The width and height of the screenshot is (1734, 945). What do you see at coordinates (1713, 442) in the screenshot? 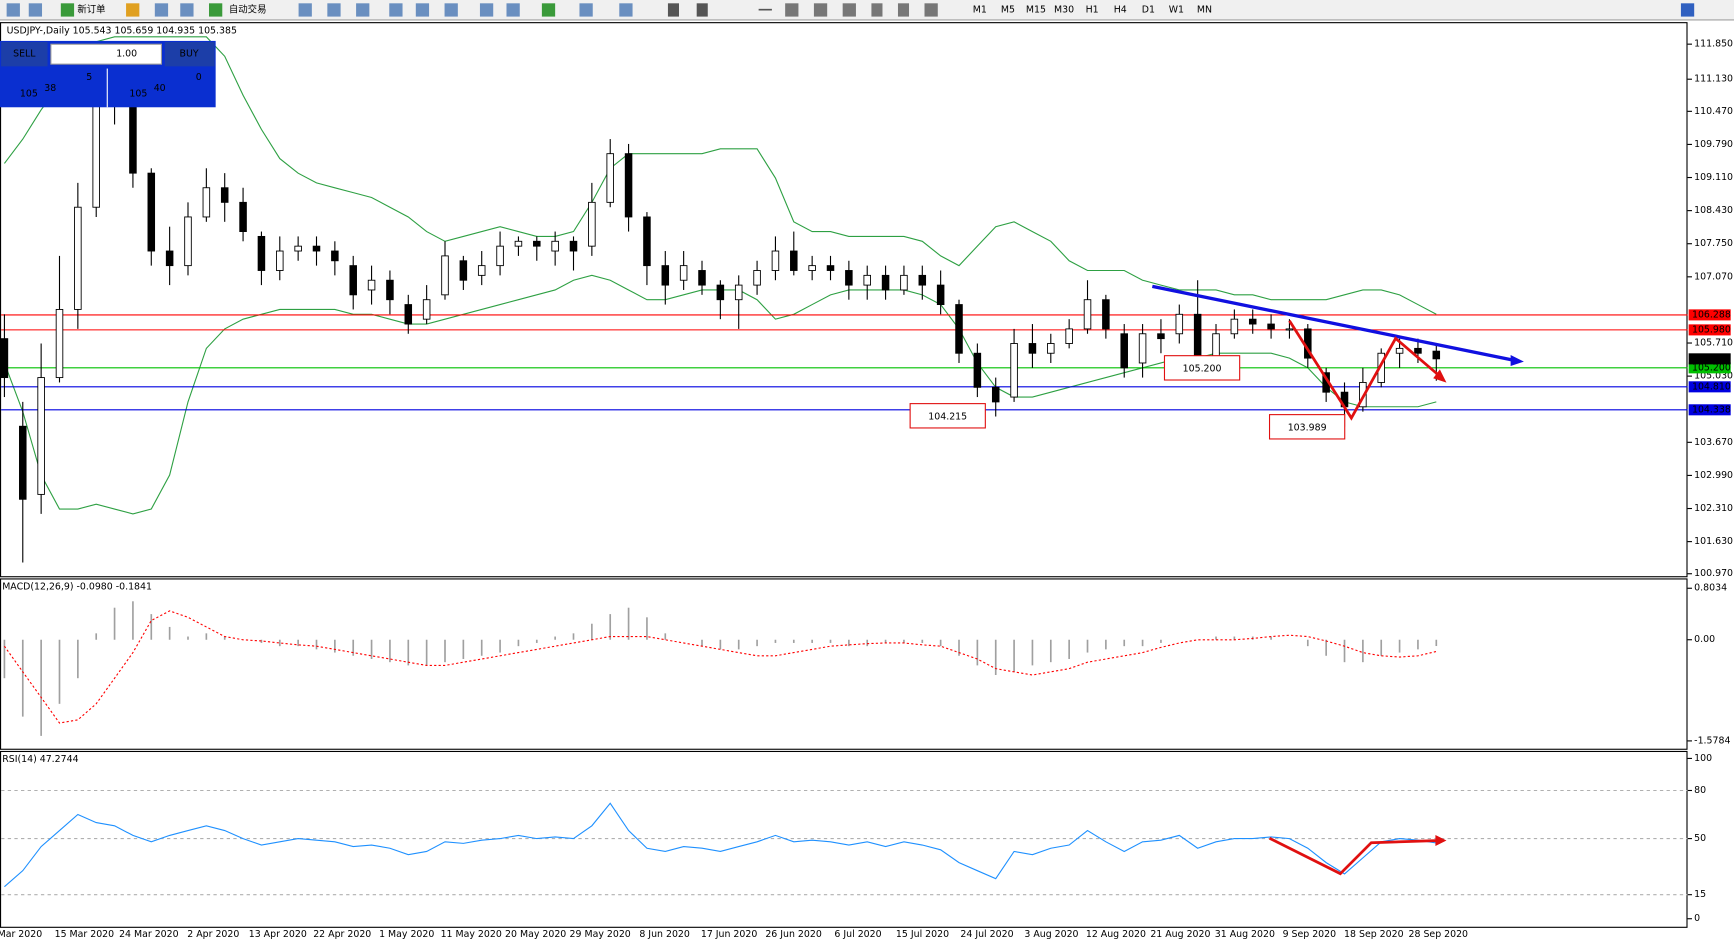
I see `y-tick-label: 103.670` at bounding box center [1713, 442].